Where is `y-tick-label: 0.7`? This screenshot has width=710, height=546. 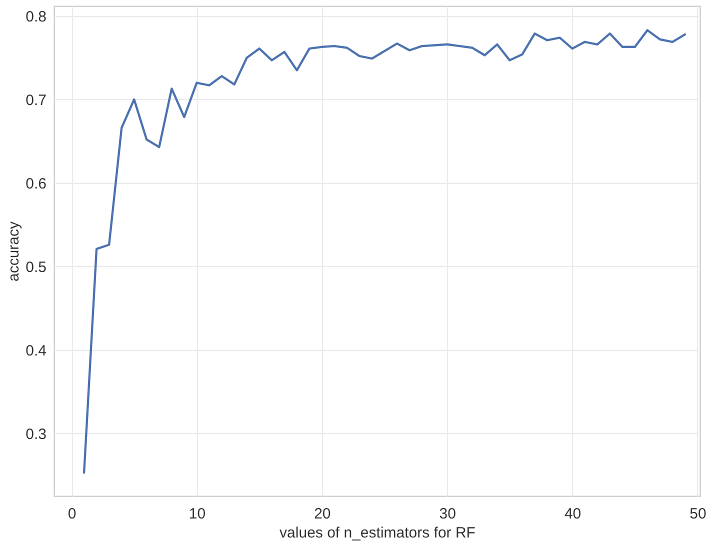 y-tick-label: 0.7 is located at coordinates (36, 100).